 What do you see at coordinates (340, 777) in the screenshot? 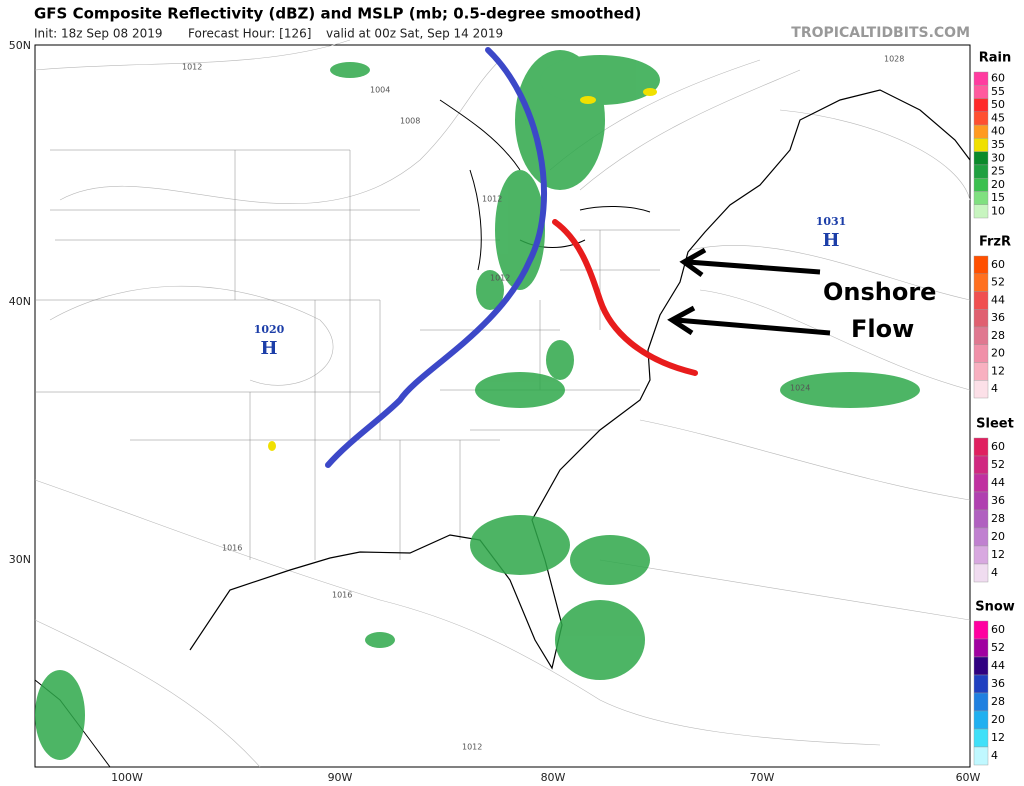
I see `lon-label: 90W` at bounding box center [340, 777].